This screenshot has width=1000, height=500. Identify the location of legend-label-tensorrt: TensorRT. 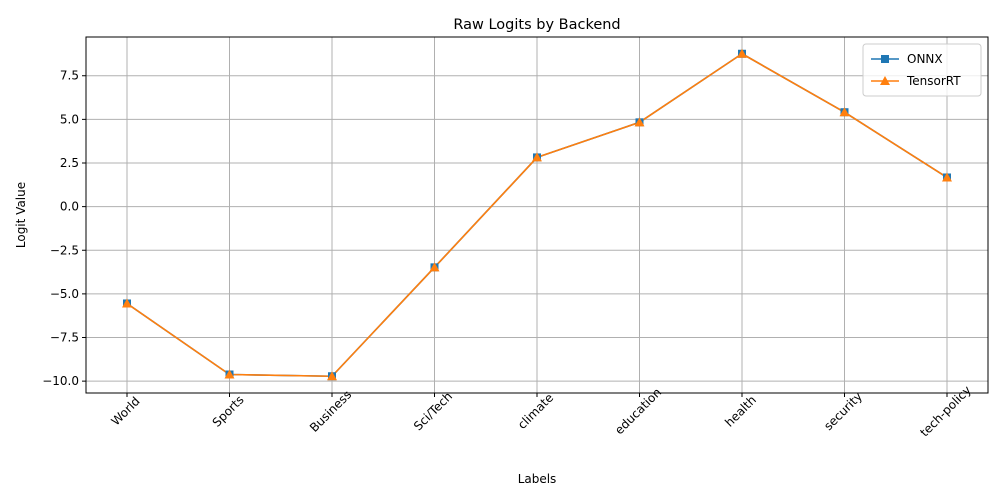
(933, 81).